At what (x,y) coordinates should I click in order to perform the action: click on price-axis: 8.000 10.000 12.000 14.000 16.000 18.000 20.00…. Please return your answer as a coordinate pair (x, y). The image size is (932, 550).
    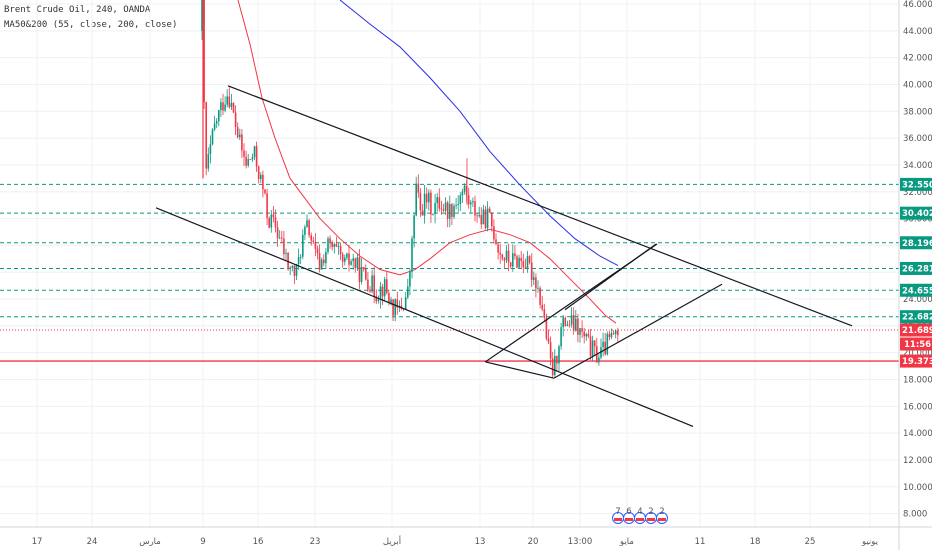
    Looking at the image, I should click on (915, 275).